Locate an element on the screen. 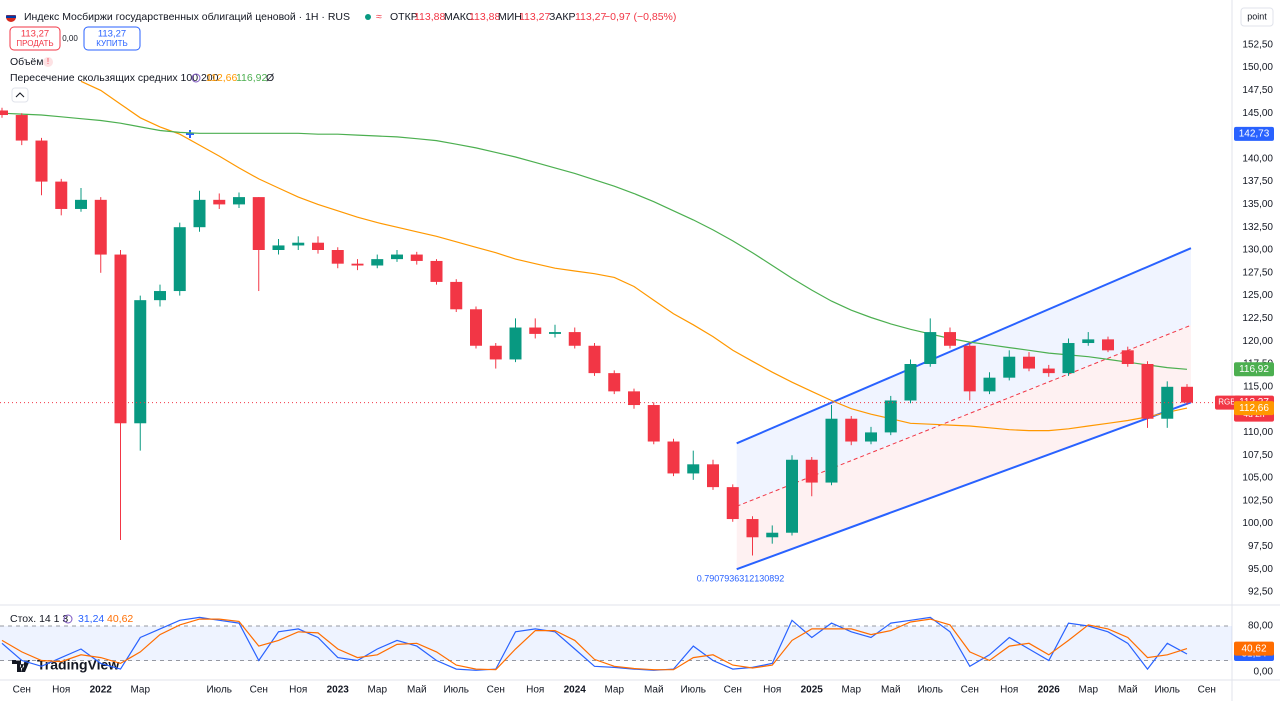 This screenshot has height=701, width=1280. price-badge-label: 142,73 is located at coordinates (1254, 134).